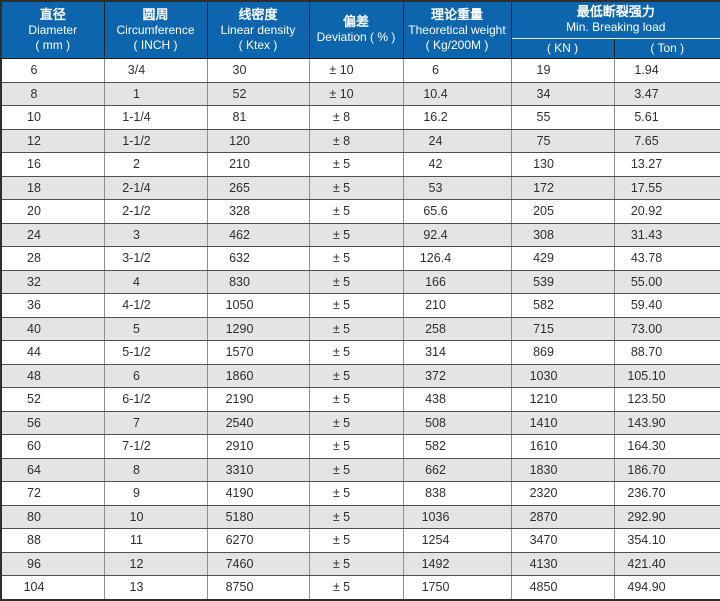  What do you see at coordinates (457, 44) in the screenshot?
I see `col-header-theoretical-weight-unit: ( Kg/200M )` at bounding box center [457, 44].